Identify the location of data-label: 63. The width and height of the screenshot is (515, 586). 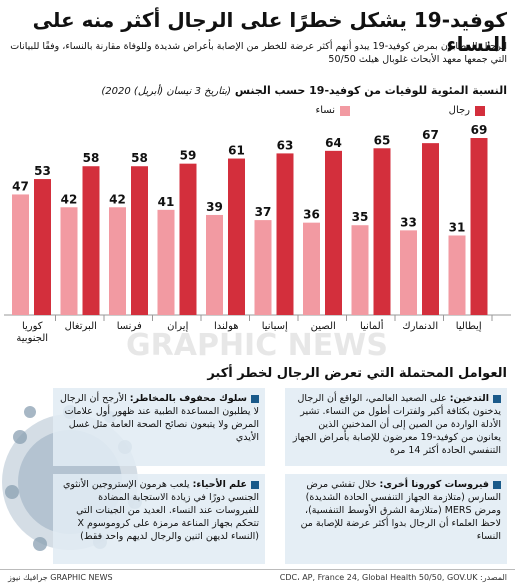
(285, 145).